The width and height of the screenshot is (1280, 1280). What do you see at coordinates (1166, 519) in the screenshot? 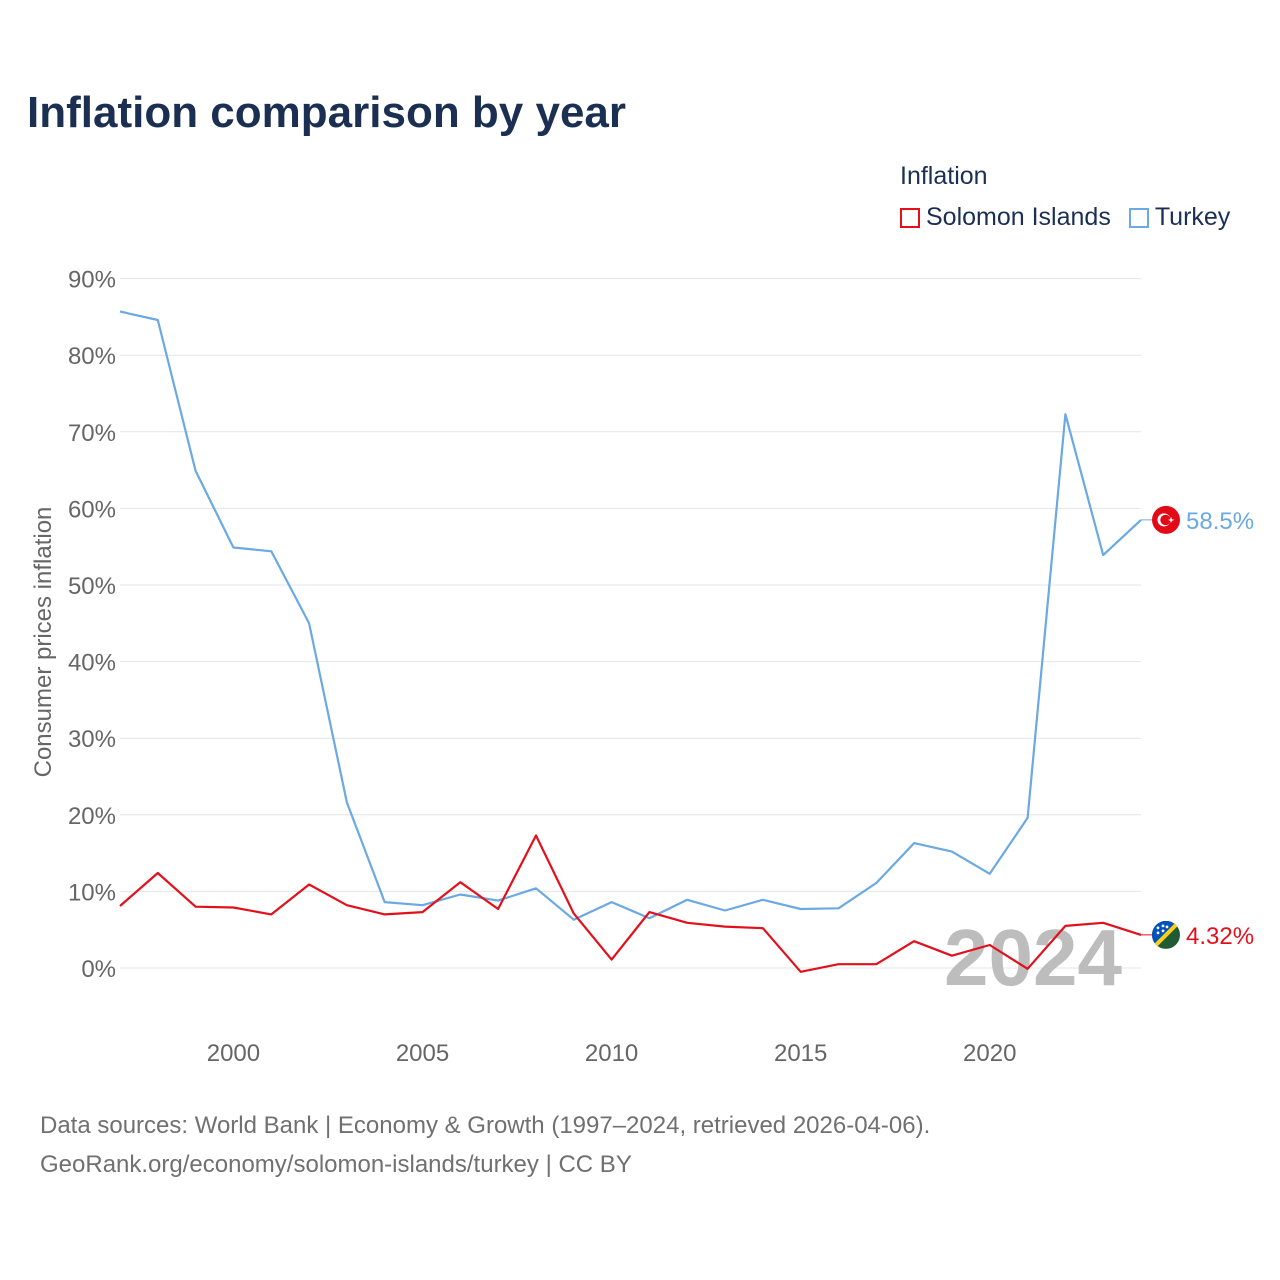
I see `turkey-flag-icon` at bounding box center [1166, 519].